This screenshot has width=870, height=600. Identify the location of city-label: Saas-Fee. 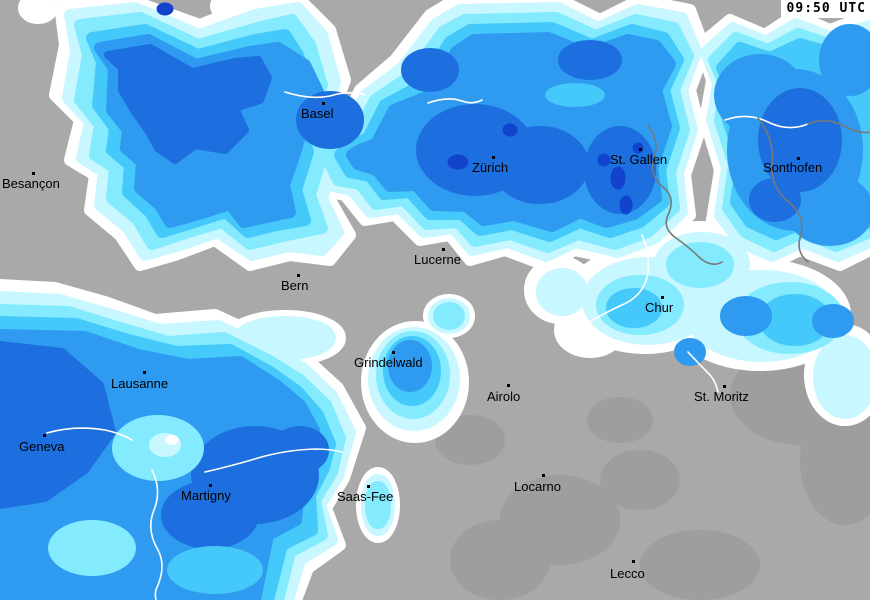
(365, 496).